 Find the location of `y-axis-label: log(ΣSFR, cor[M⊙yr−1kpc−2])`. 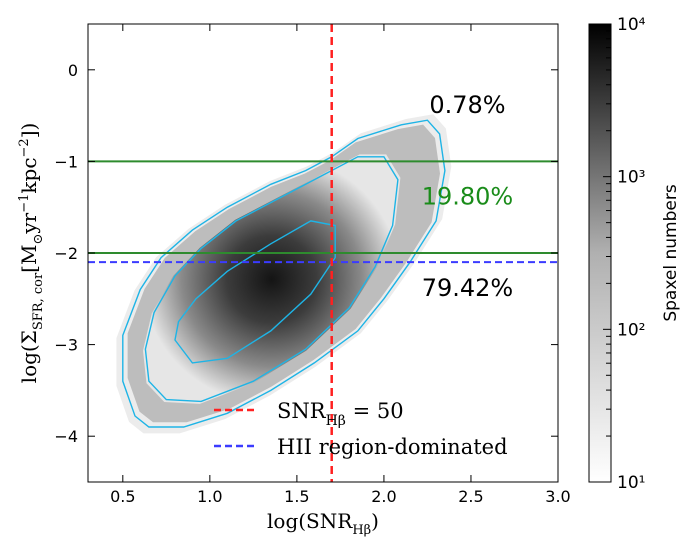

y-axis-label: log(ΣSFR, cor[M⊙yr−1kpc−2]) is located at coordinates (31, 253).